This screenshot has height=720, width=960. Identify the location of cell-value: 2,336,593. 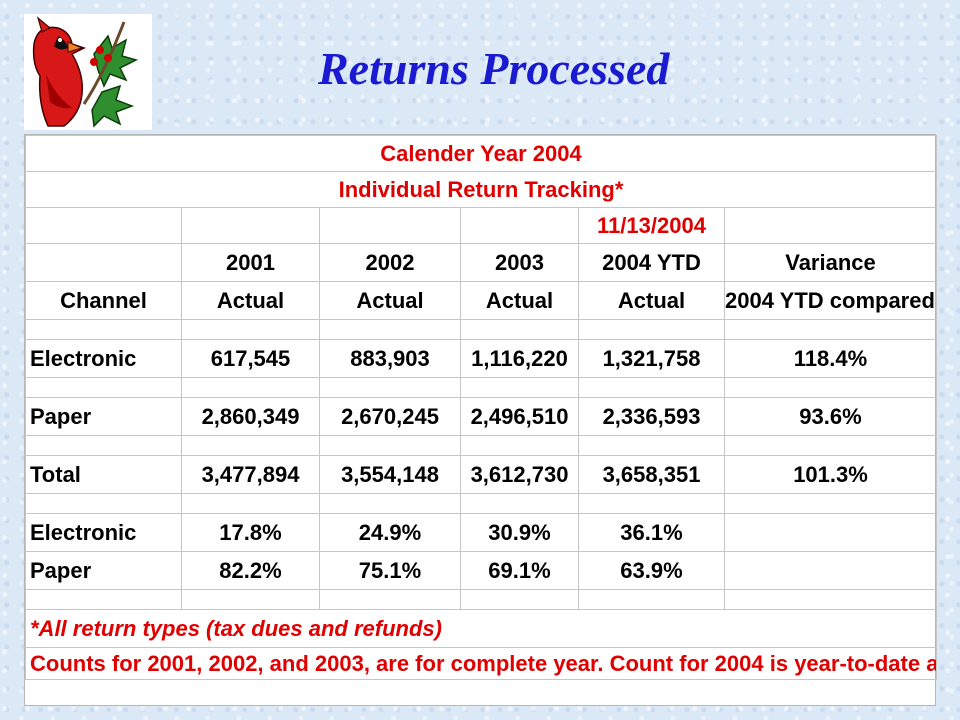
(651, 416).